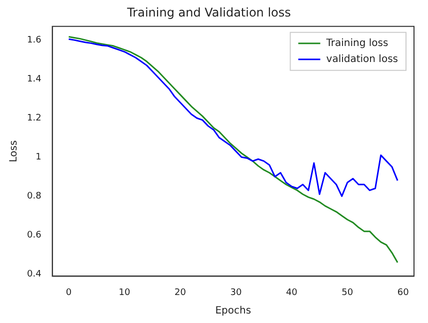 The width and height of the screenshot is (428, 323). I want to click on x-axis-title: Epochs, so click(233, 311).